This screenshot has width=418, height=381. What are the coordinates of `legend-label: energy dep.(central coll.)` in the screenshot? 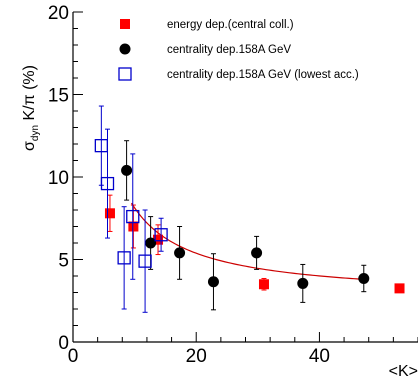 It's located at (230, 25).